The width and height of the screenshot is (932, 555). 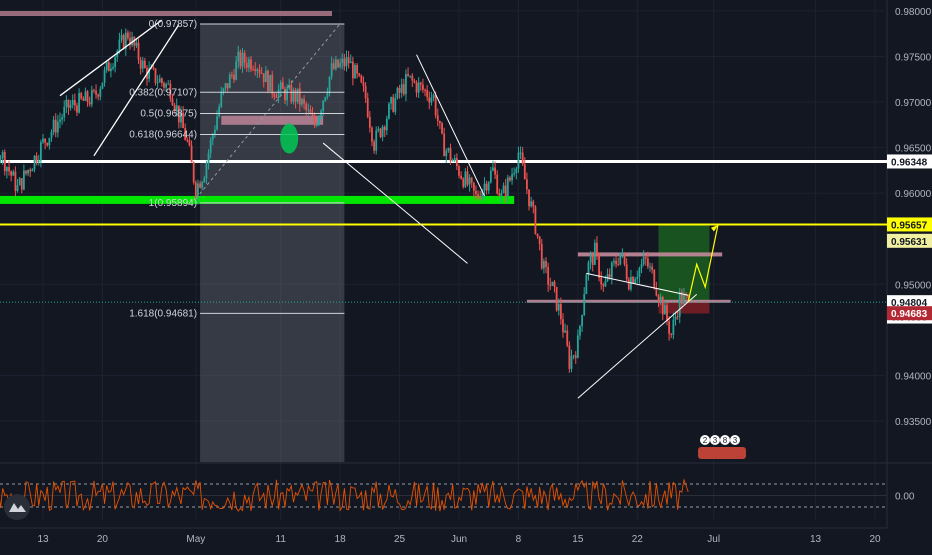 What do you see at coordinates (909, 313) in the screenshot?
I see `price-tag: 0.94683` at bounding box center [909, 313].